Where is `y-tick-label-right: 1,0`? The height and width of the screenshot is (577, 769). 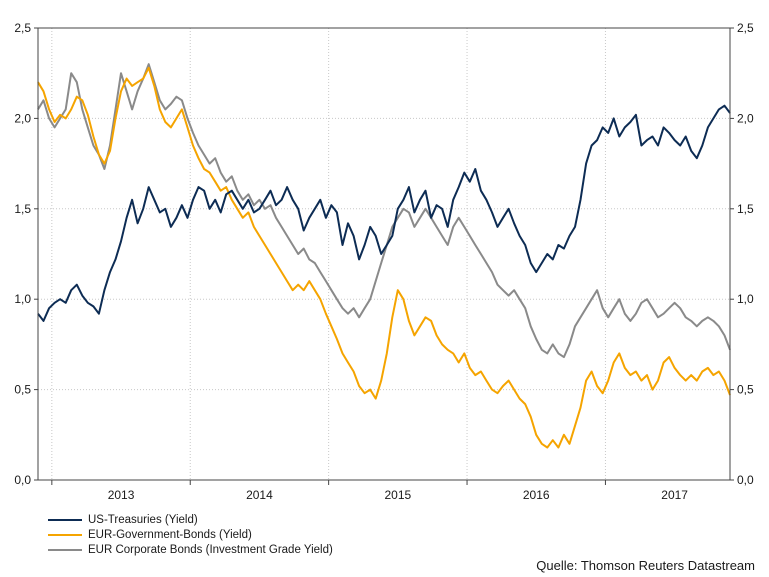 y-tick-label-right: 1,0 is located at coordinates (745, 299).